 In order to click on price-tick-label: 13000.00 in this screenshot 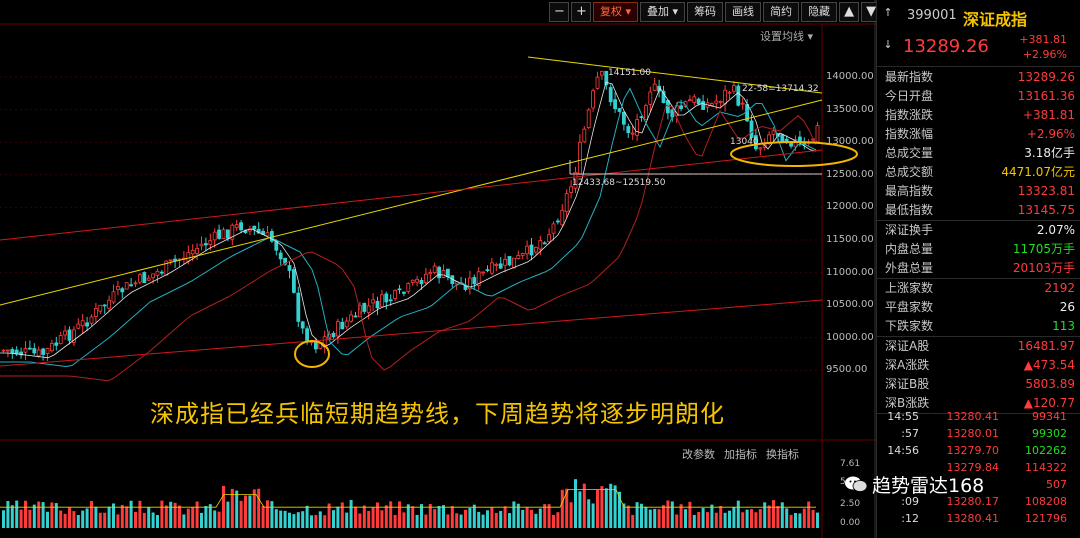, I will do `click(850, 142)`.